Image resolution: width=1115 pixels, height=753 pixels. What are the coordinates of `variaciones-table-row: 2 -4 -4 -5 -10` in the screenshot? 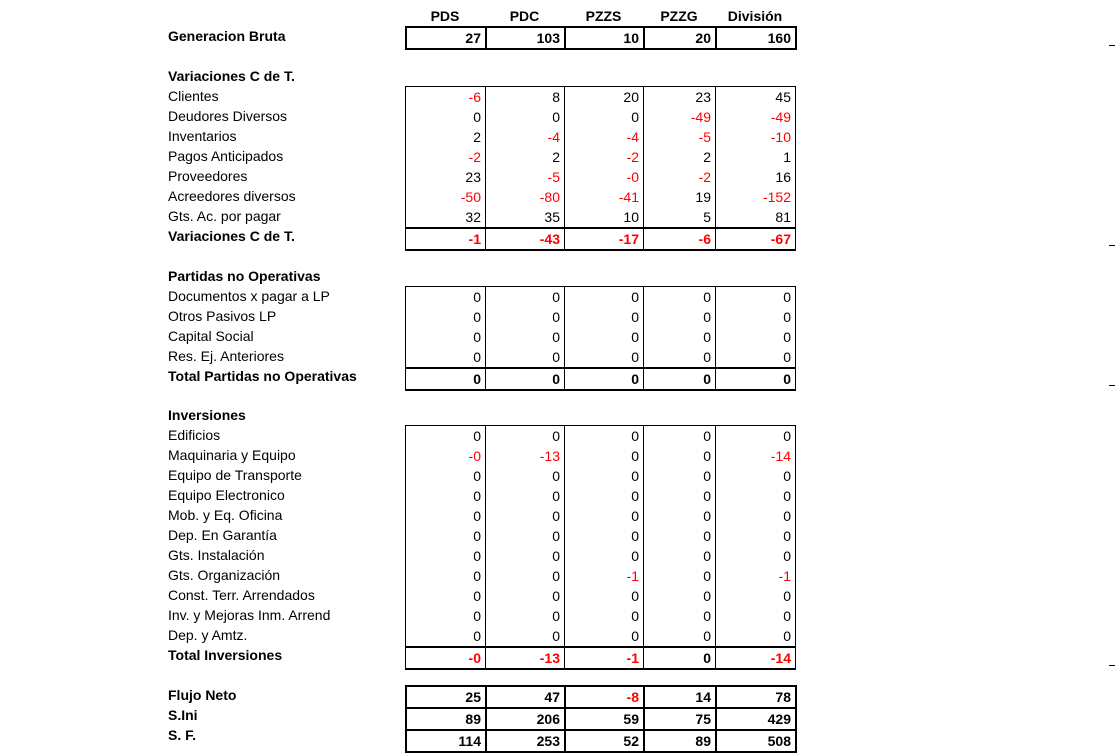 It's located at (600, 137).